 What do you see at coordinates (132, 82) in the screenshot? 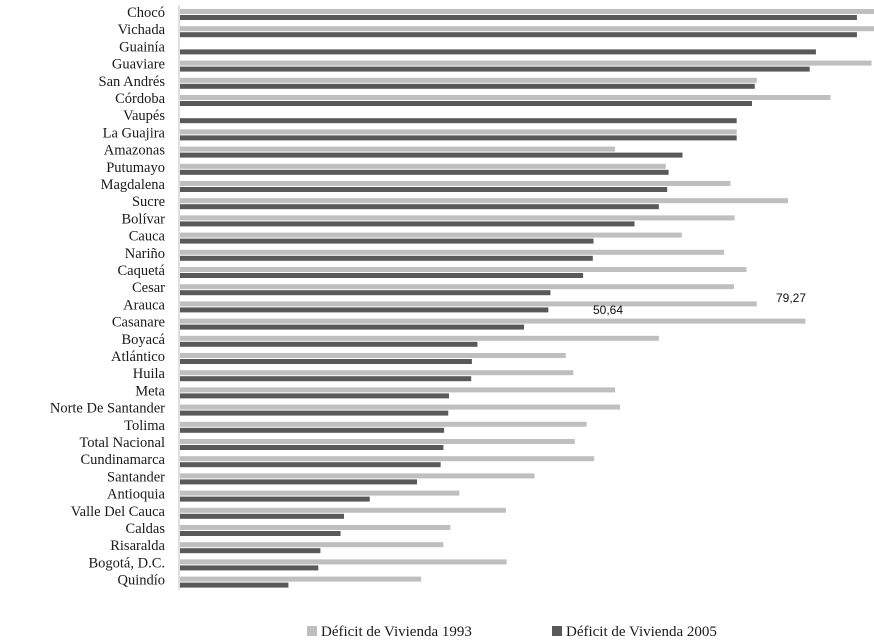
I see `category-label: San Andrés` at bounding box center [132, 82].